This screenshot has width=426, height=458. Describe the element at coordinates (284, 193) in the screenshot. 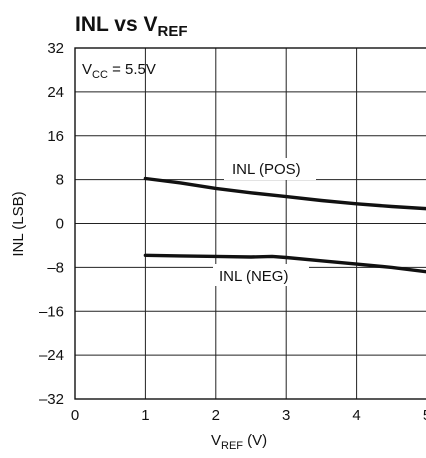

I see `series-line-inl-pos` at that location.